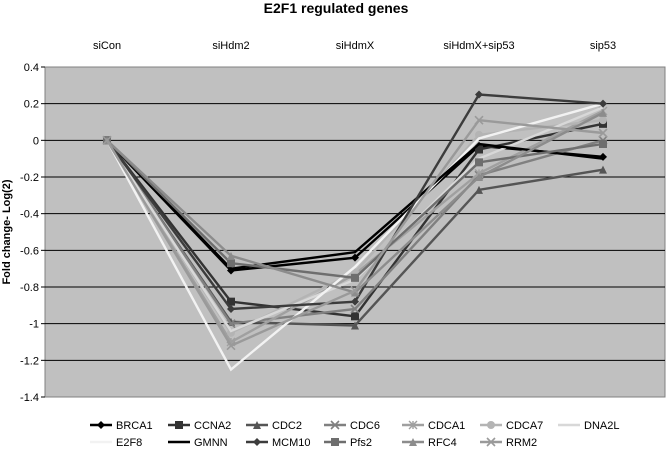 The height and width of the screenshot is (453, 672). What do you see at coordinates (29, 398) in the screenshot?
I see `y-tick-label: -1.4` at bounding box center [29, 398].